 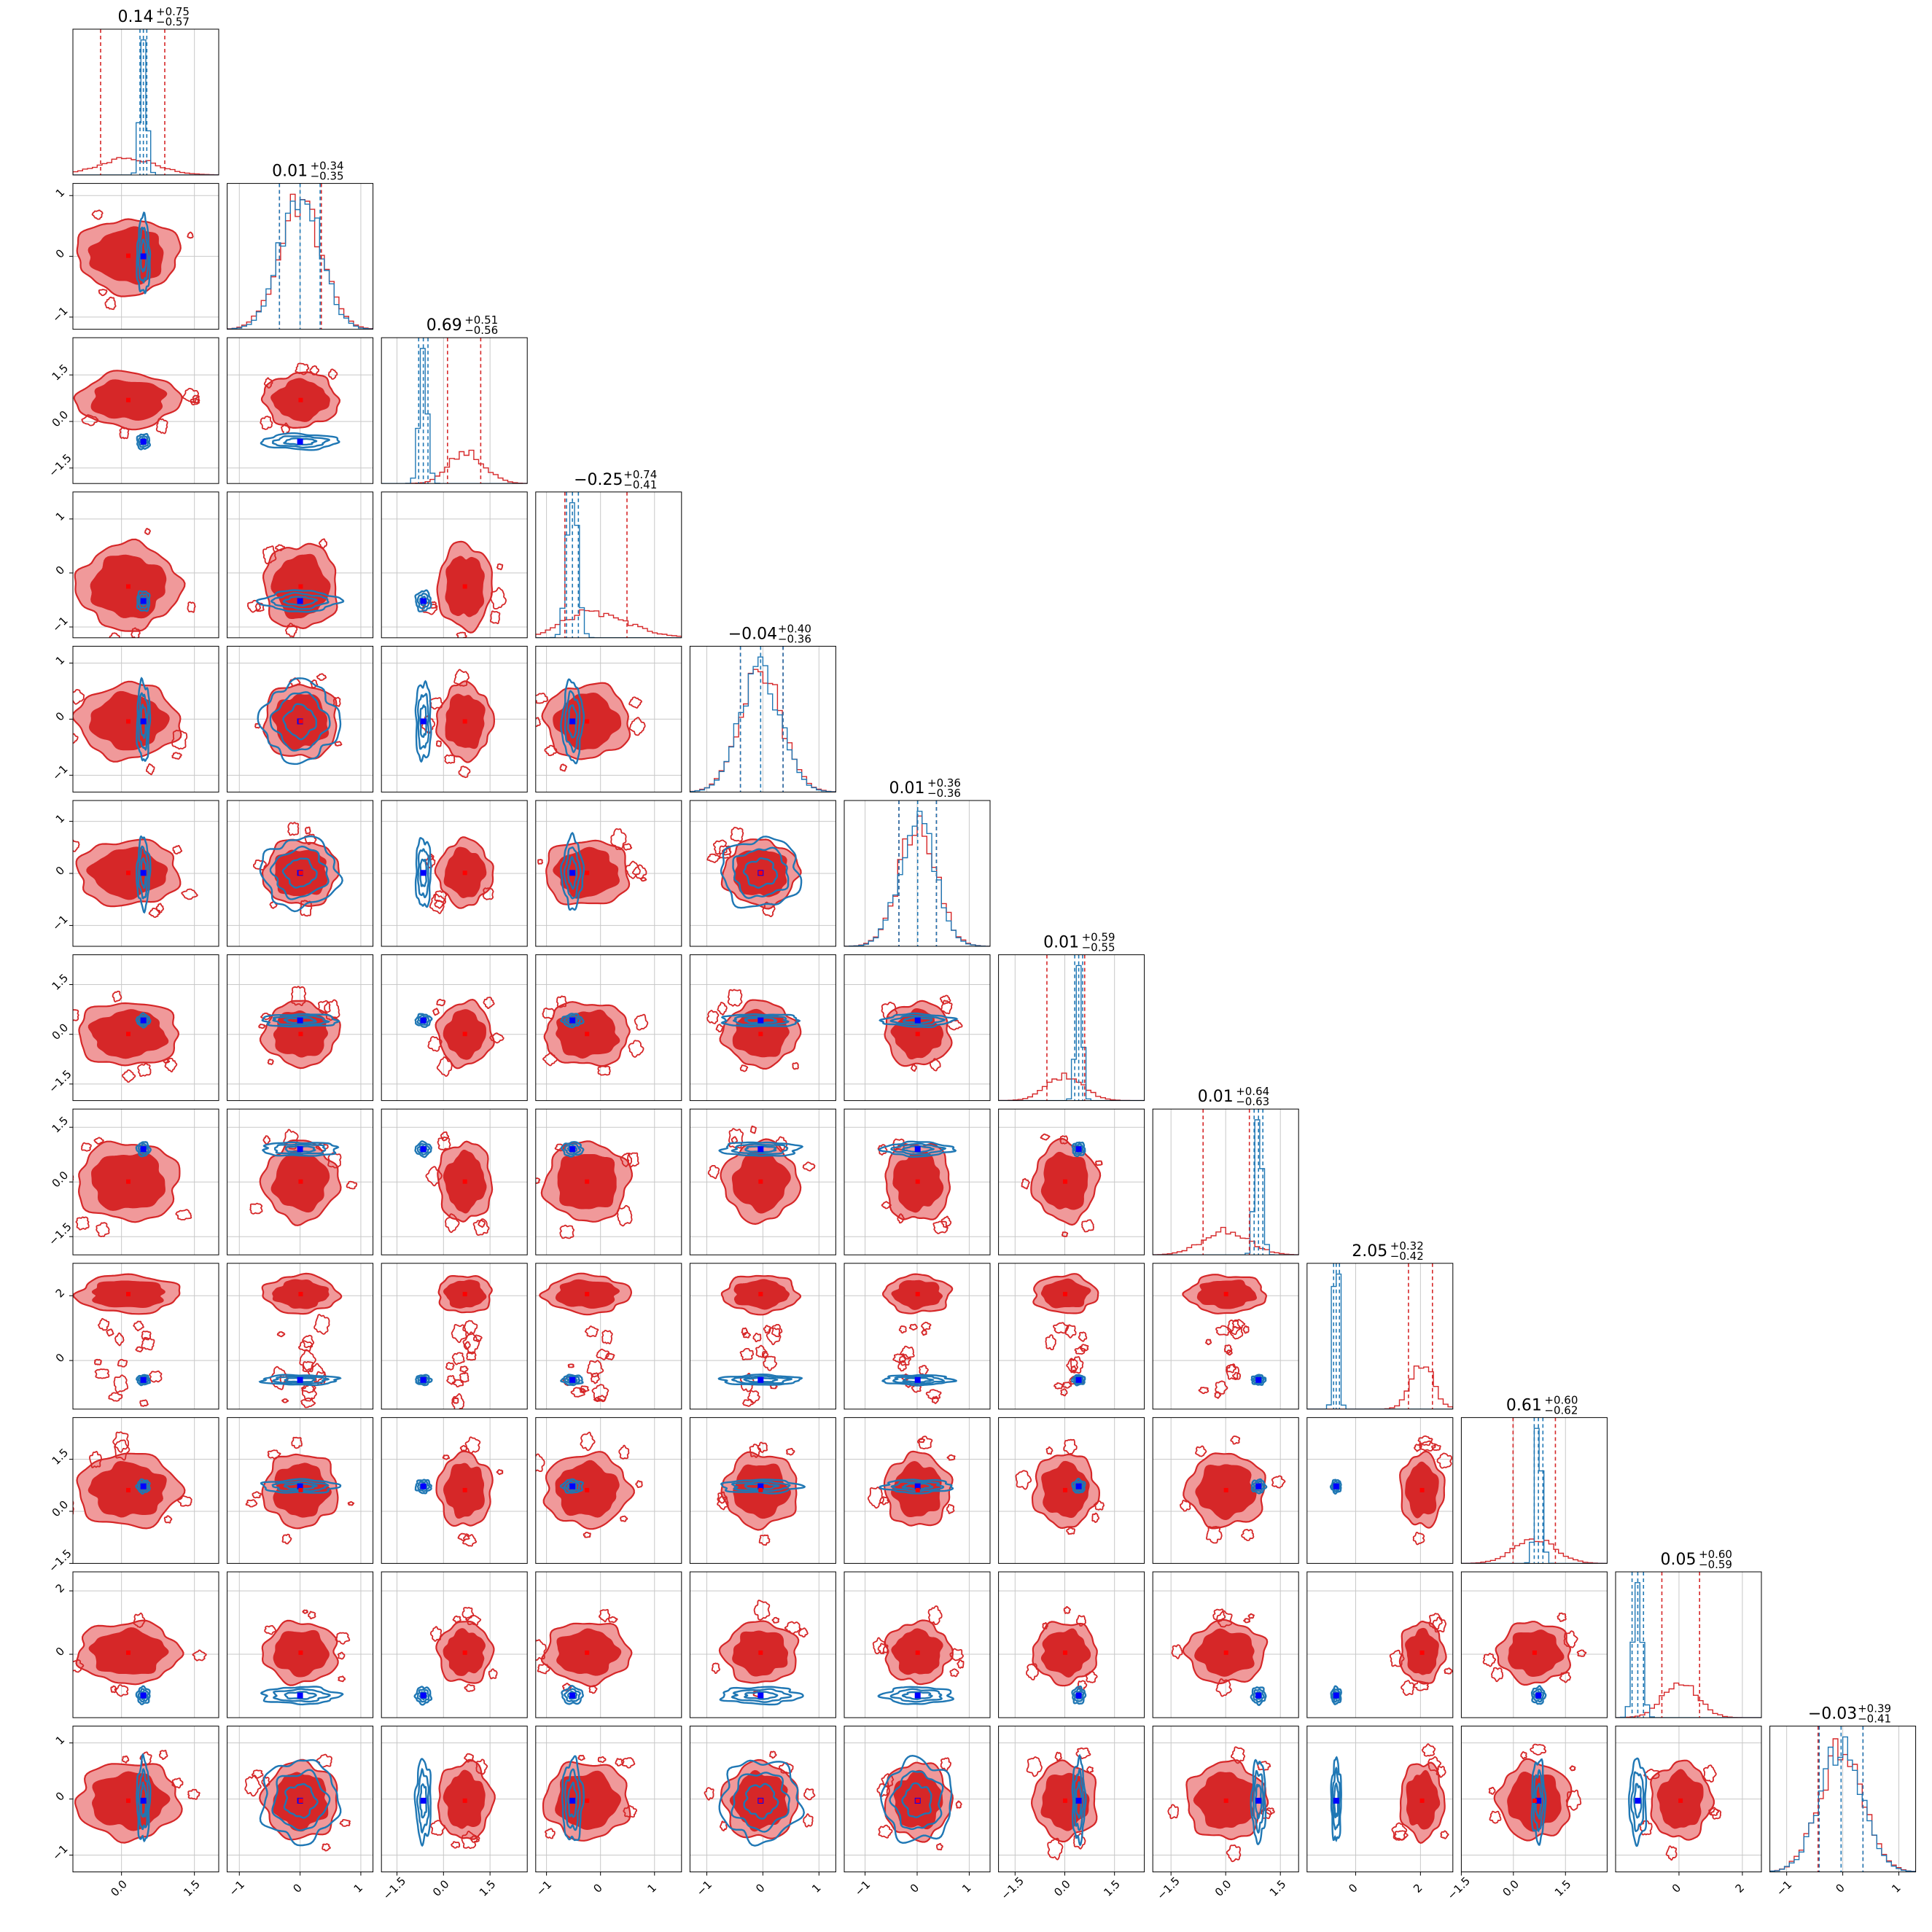 I want to click on histogram-panel, so click(x=1379, y=1336).